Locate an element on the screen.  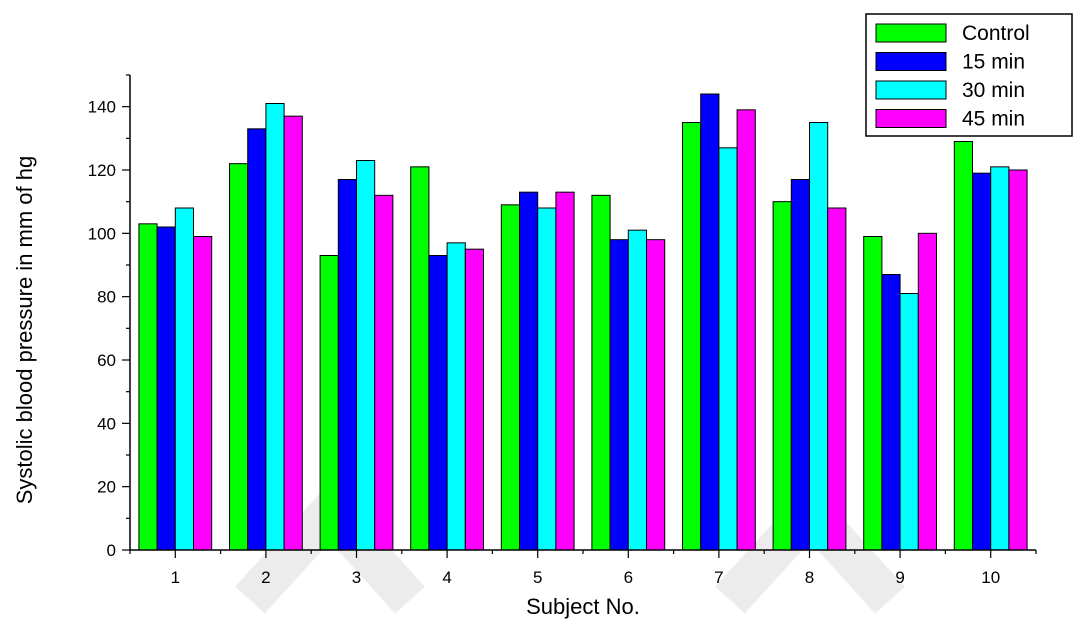
y-axis-label: Systolic blood pressure in mm of hg is located at coordinates (24, 330).